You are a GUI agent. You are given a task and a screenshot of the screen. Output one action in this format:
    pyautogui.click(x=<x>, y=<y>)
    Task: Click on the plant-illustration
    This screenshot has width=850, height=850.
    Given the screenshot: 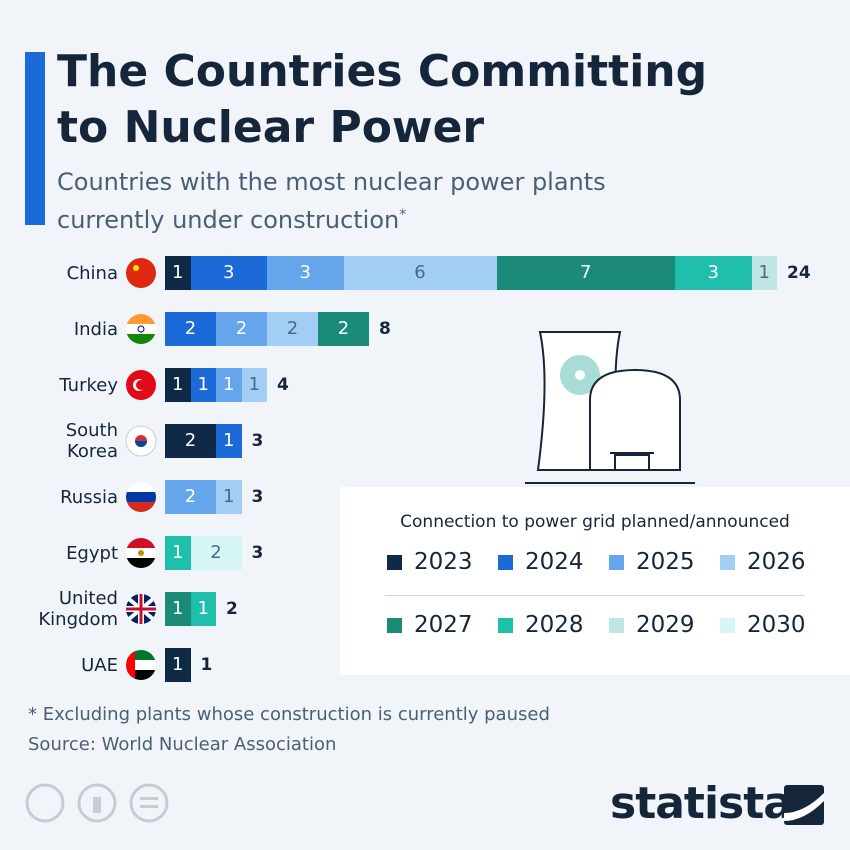 What is the action you would take?
    pyautogui.click(x=610, y=407)
    